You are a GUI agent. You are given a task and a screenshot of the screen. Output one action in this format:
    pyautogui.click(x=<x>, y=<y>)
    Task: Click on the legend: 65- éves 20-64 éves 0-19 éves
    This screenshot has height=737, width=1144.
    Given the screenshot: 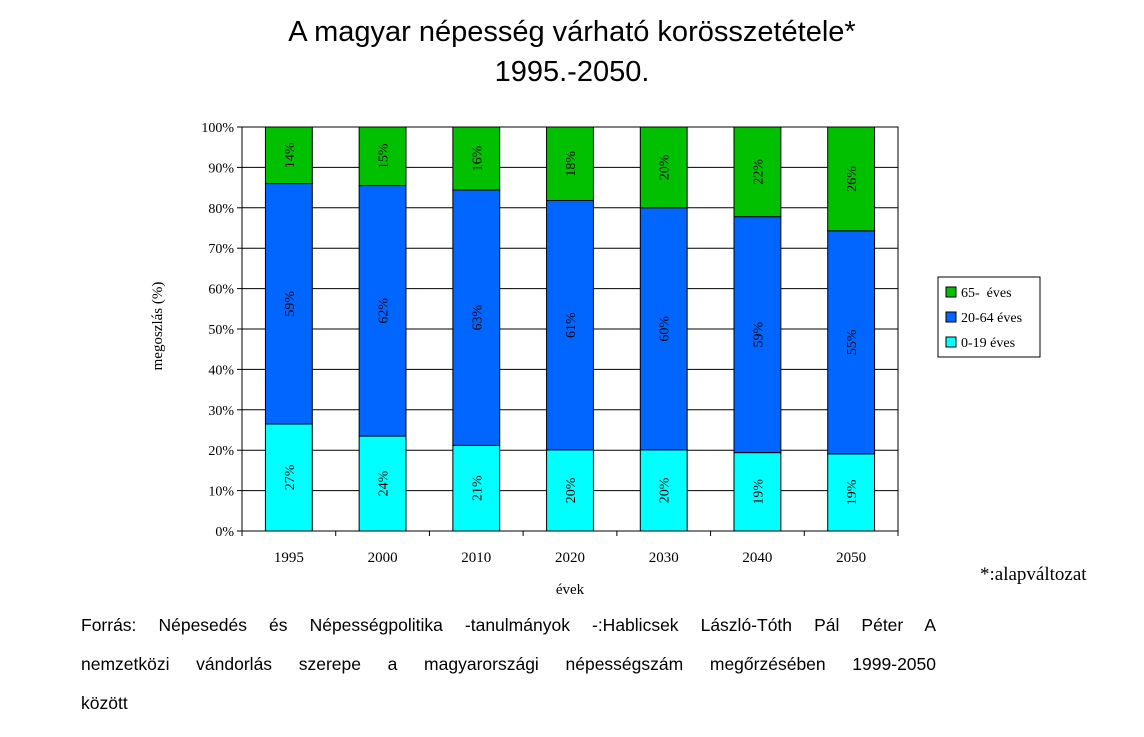 What is the action you would take?
    pyautogui.click(x=989, y=317)
    